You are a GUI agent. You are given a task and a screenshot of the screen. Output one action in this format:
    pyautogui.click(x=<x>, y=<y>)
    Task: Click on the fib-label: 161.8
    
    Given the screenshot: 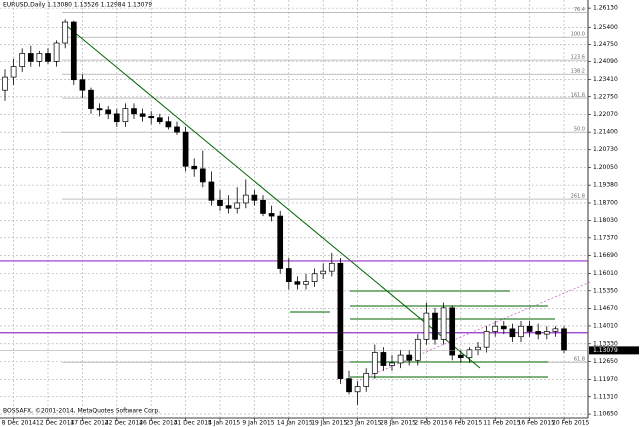 What is the action you would take?
    pyautogui.click(x=578, y=96)
    